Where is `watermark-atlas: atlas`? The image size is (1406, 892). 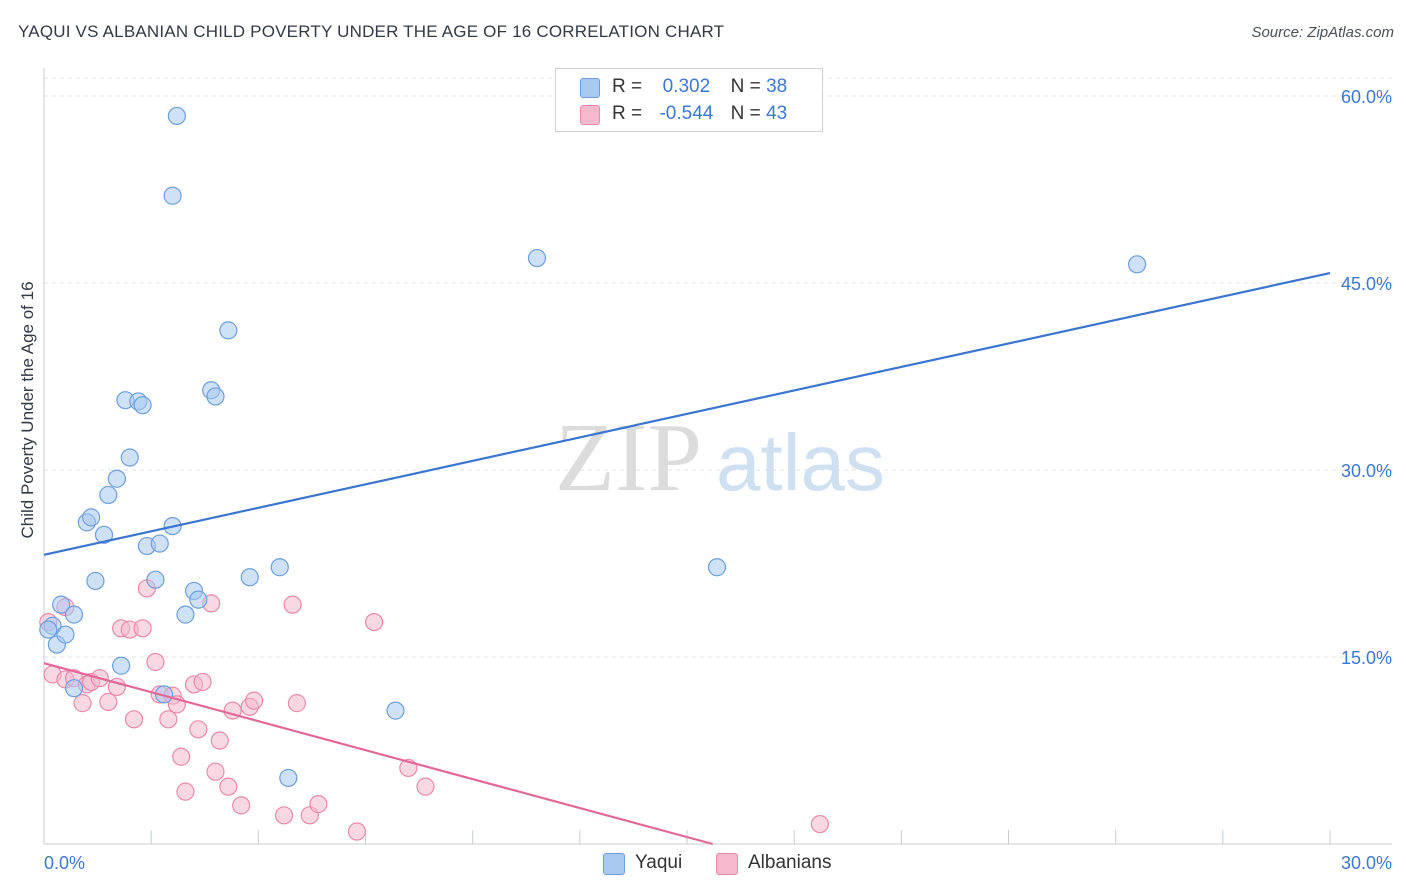
watermark-atlas: atlas is located at coordinates (800, 462).